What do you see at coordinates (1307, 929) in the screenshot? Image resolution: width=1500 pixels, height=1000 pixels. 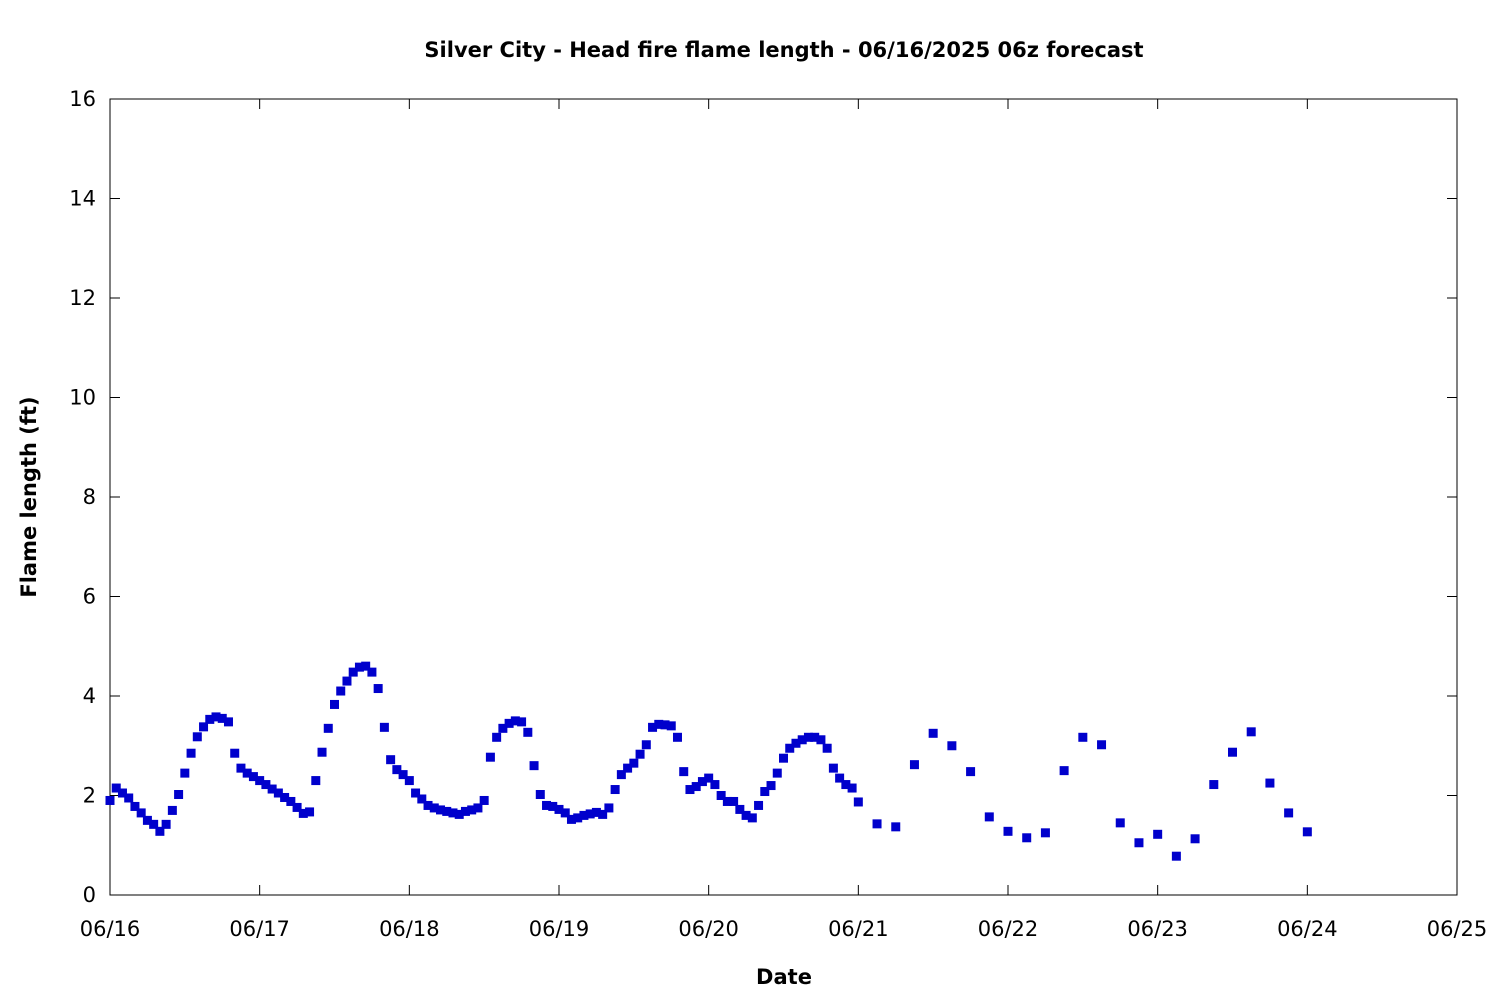 I see `x-tick-label: 06/24` at bounding box center [1307, 929].